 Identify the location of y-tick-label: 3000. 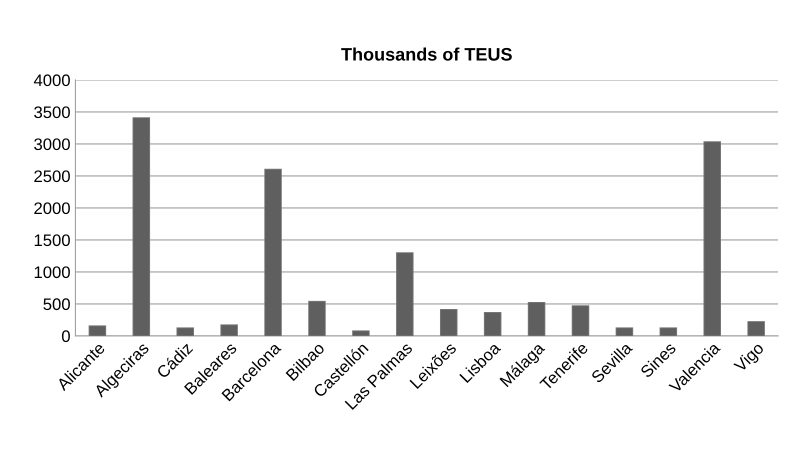
(52, 144).